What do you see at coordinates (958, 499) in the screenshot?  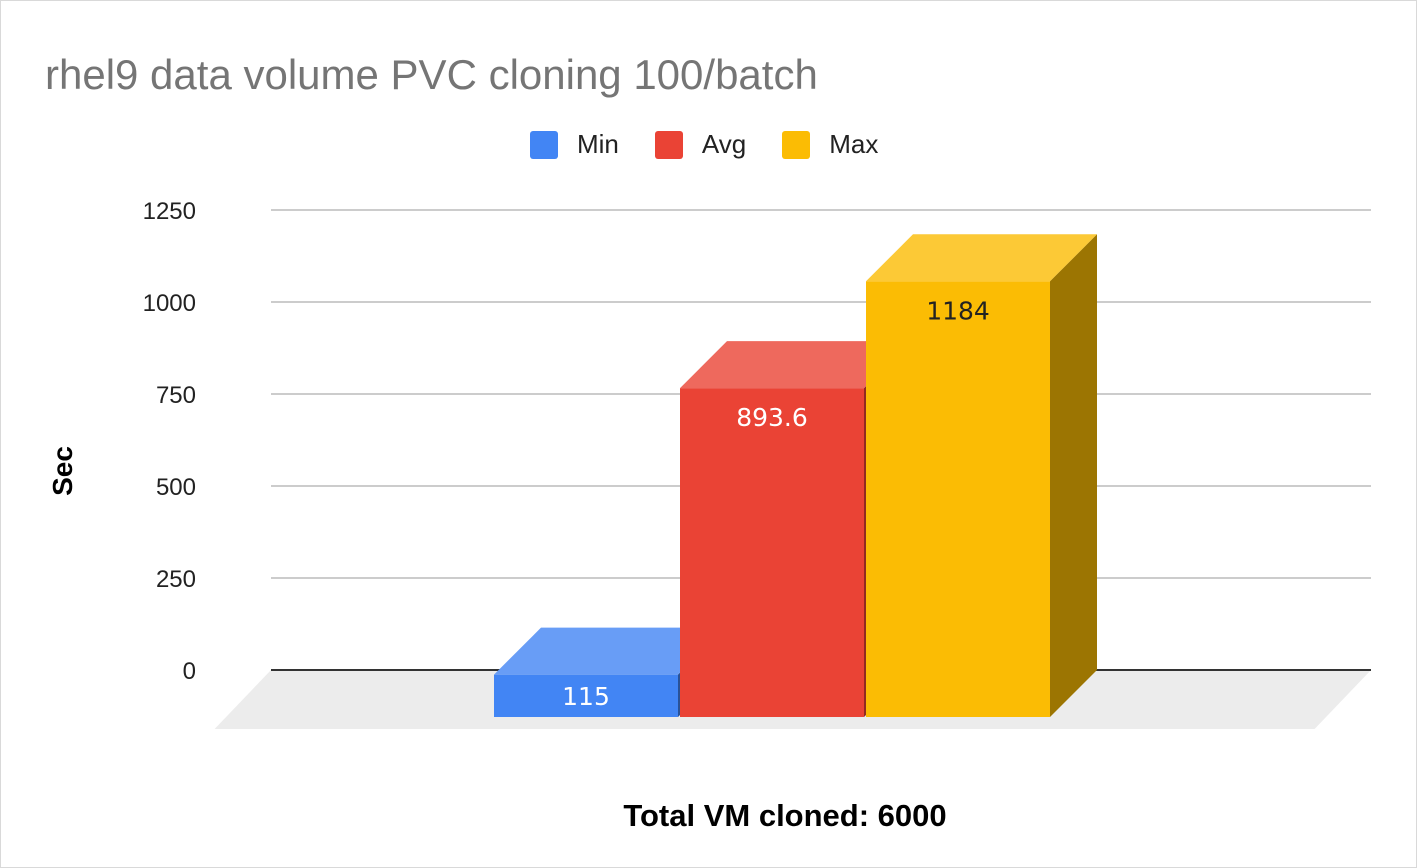 I see `bar-max` at bounding box center [958, 499].